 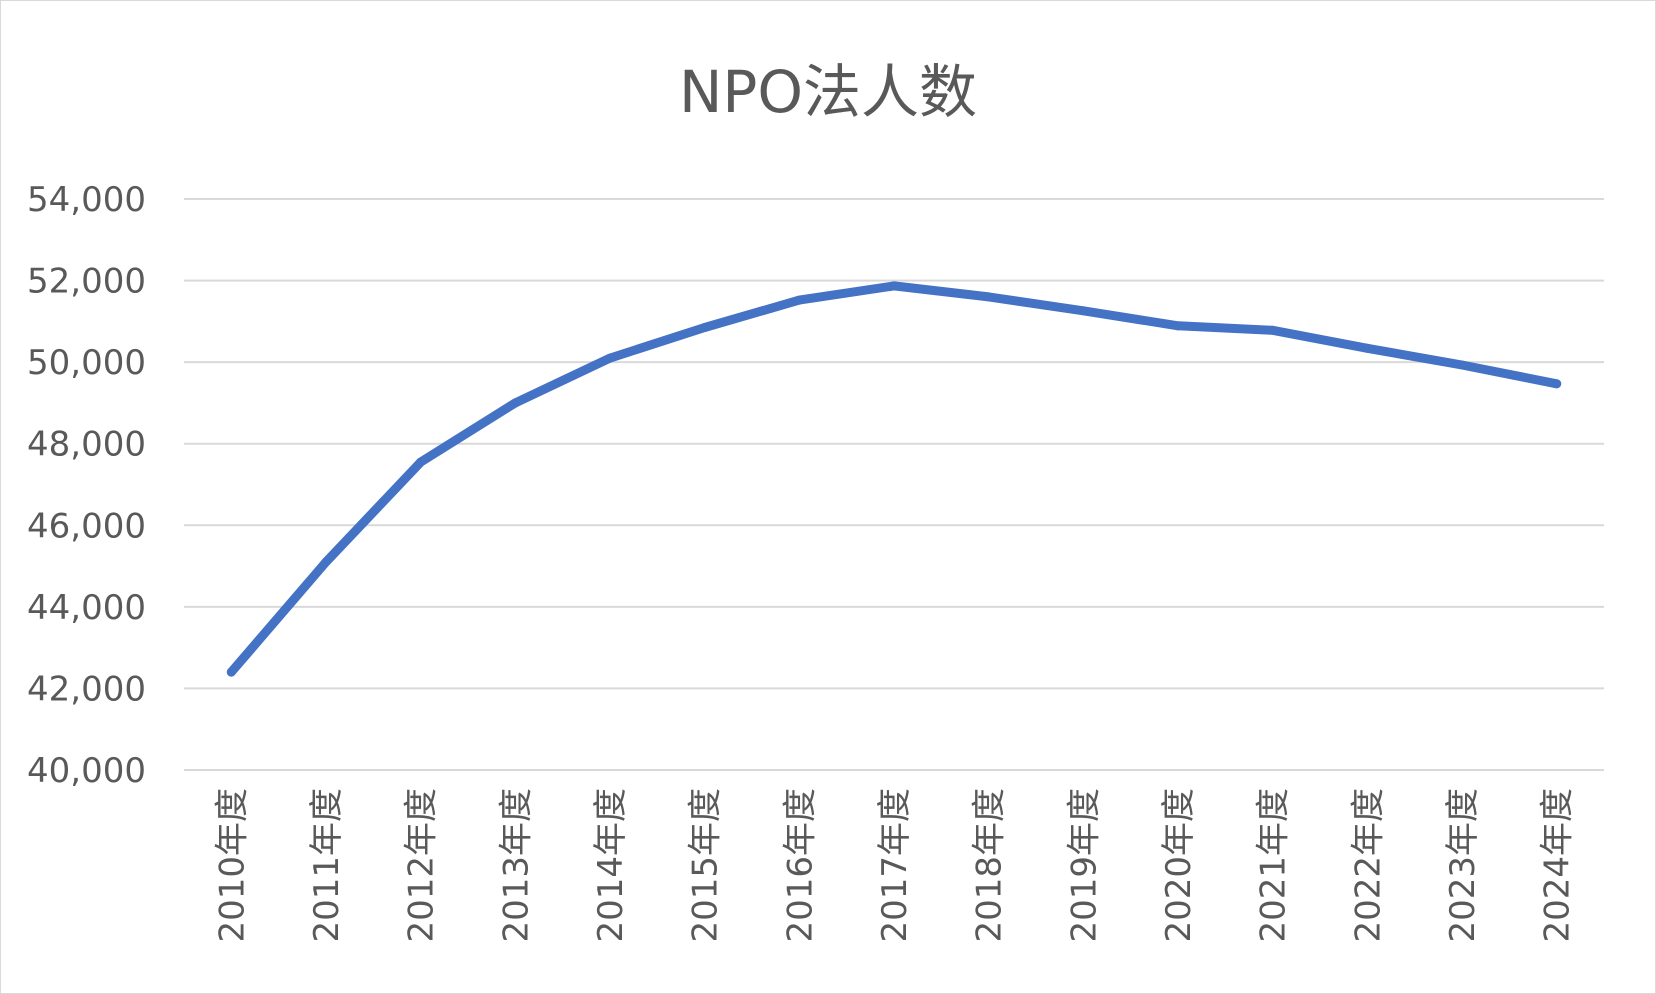 I want to click on x-tick-label: 2017年度, so click(x=895, y=865).